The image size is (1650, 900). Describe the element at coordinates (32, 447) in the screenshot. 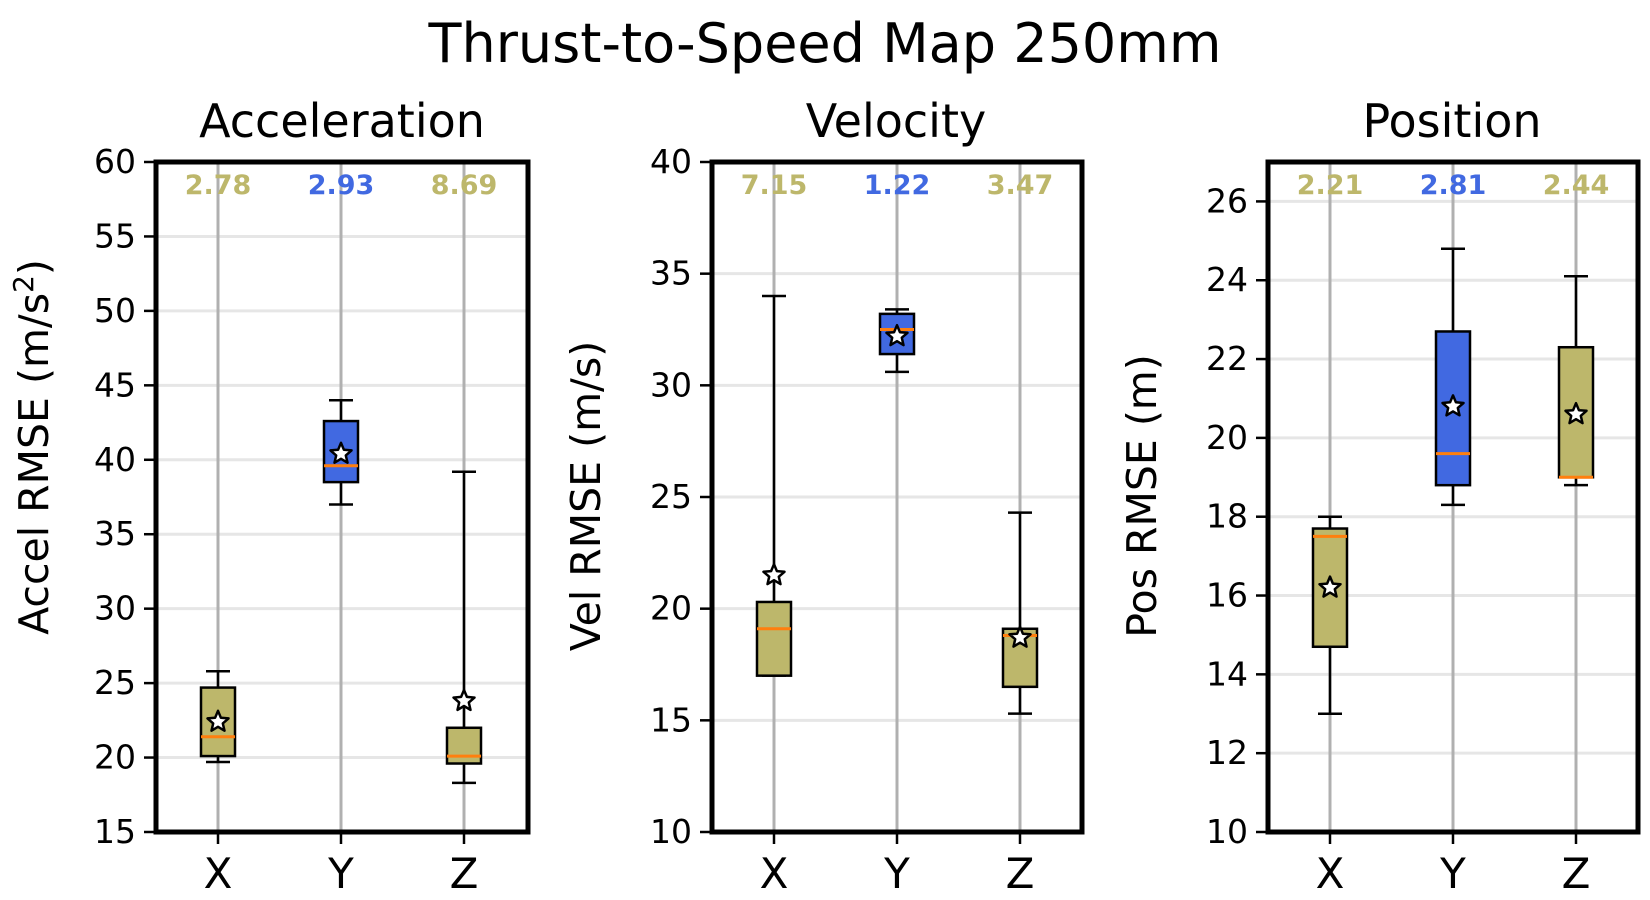

I see `acceleration-y-axis-label: Accel RMSE (m/s2)` at that location.